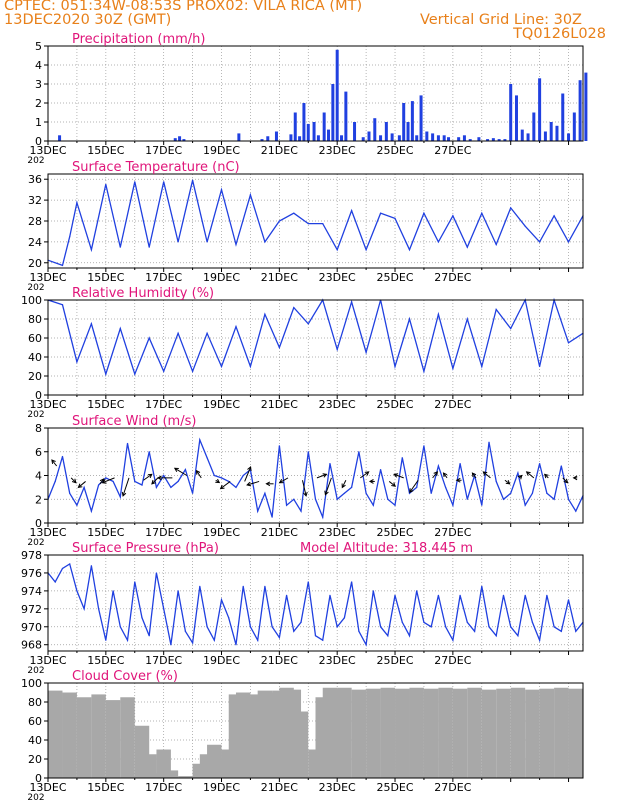 Image resolution: width=618 pixels, height=800 pixels. Describe the element at coordinates (38, 103) in the screenshot. I see `y-tick-label: 2` at that location.